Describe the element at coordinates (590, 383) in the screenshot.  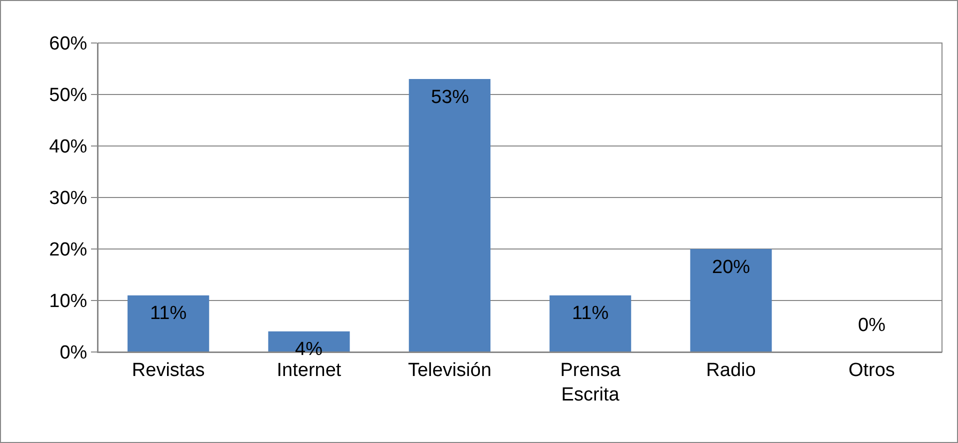
I see `x-tick-label: Prensa Escrita` at that location.